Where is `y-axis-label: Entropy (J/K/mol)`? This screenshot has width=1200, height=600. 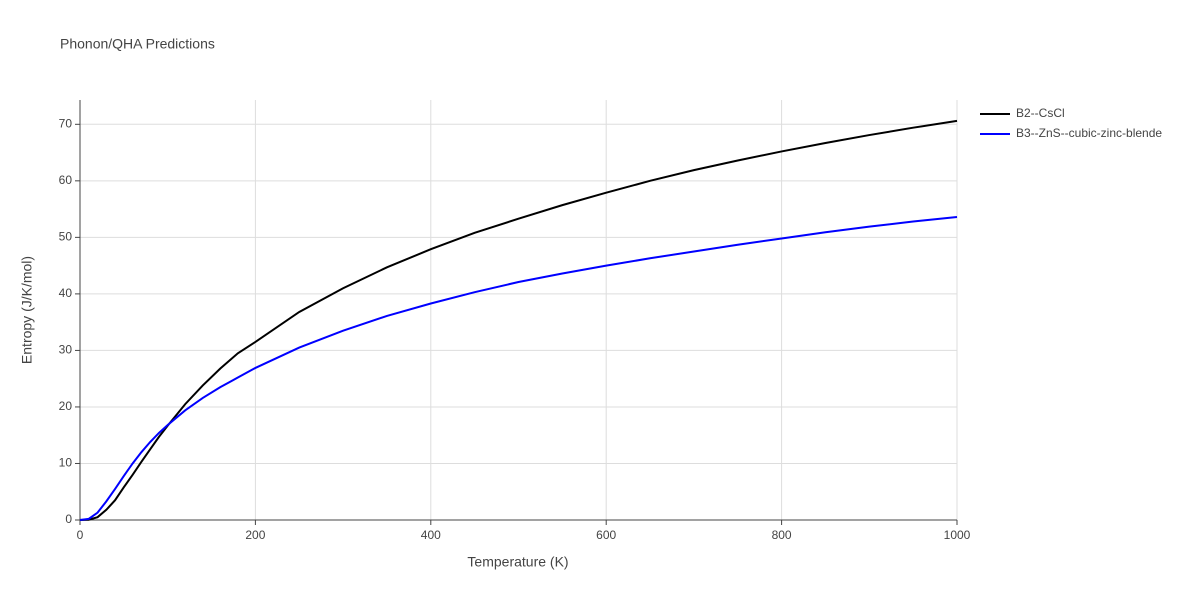 y-axis-label: Entropy (J/K/mol) is located at coordinates (27, 310).